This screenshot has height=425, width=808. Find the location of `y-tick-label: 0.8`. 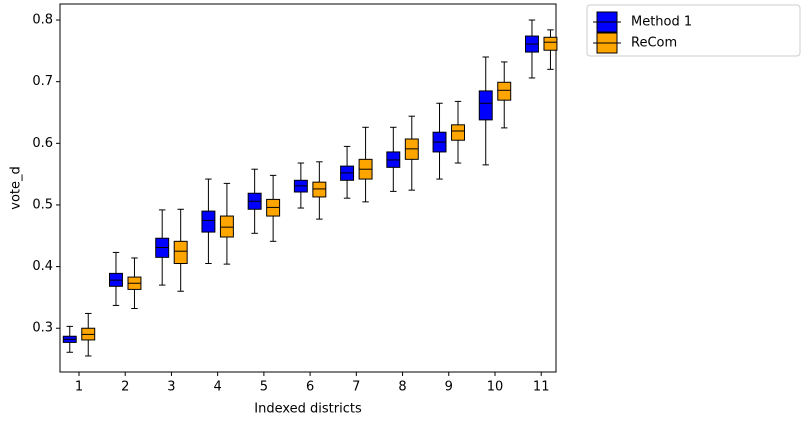

y-tick-label: 0.8 is located at coordinates (42, 20).